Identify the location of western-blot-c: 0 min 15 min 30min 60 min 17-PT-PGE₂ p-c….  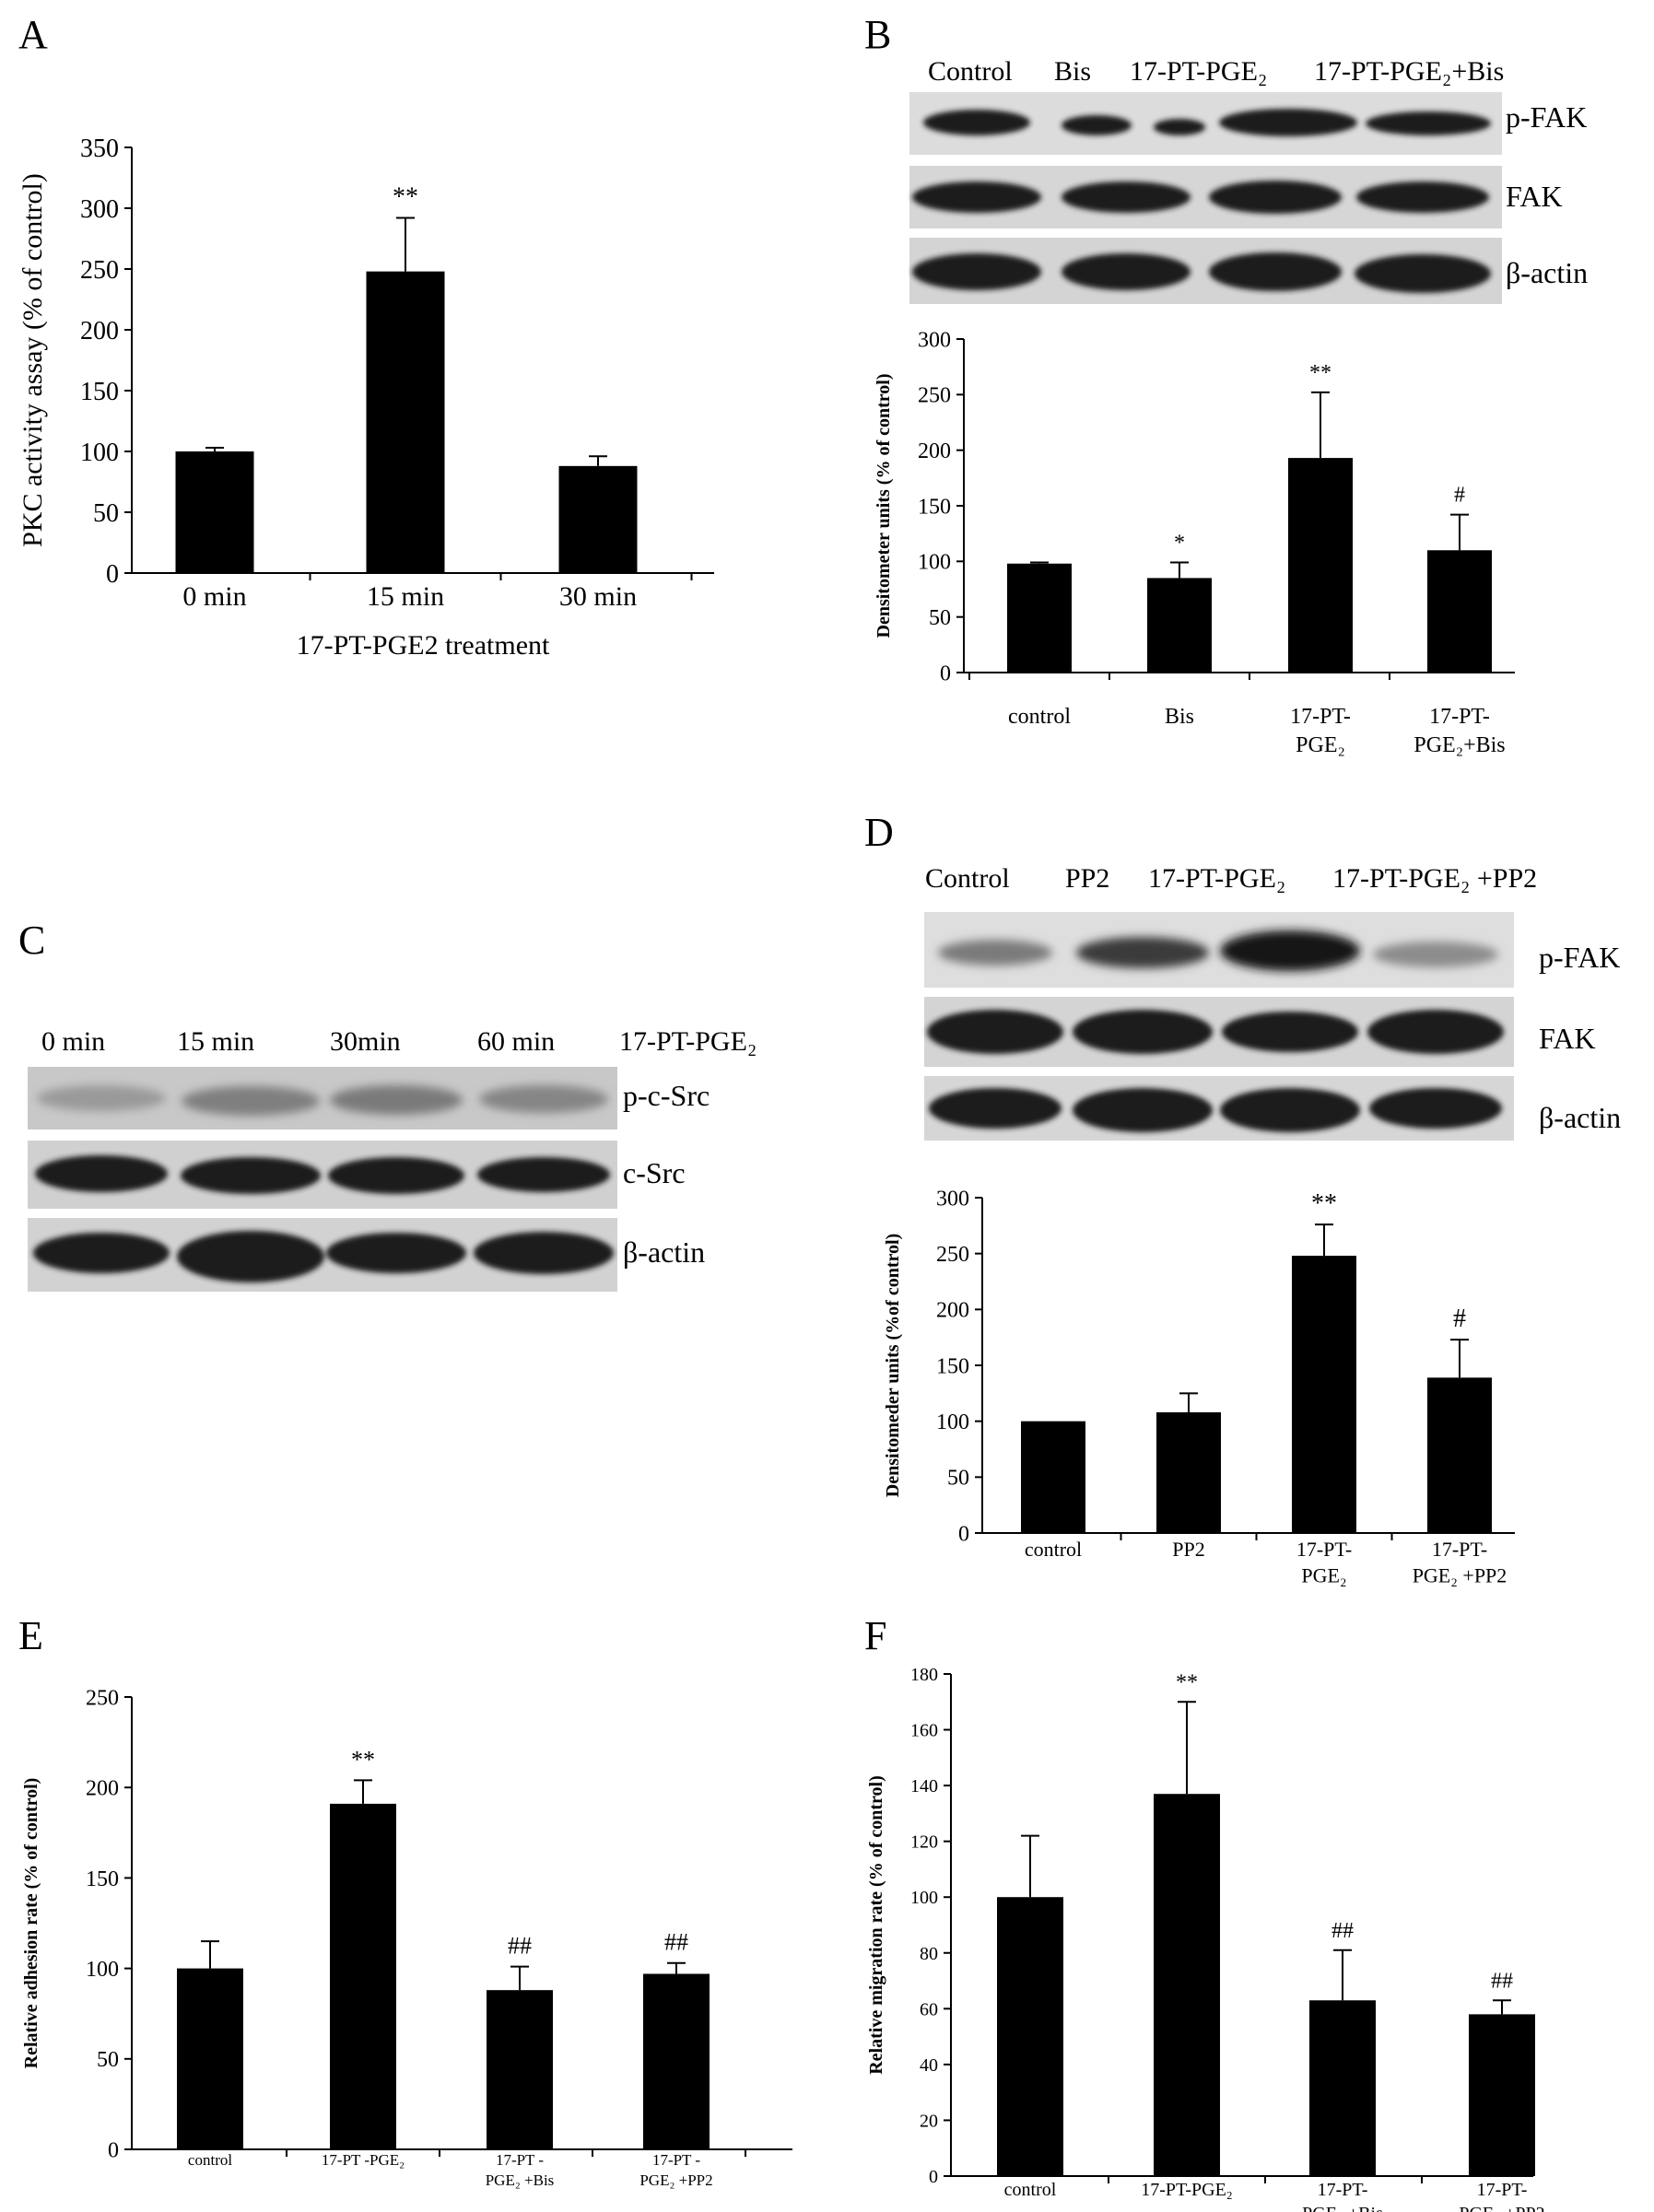
(392, 1159).